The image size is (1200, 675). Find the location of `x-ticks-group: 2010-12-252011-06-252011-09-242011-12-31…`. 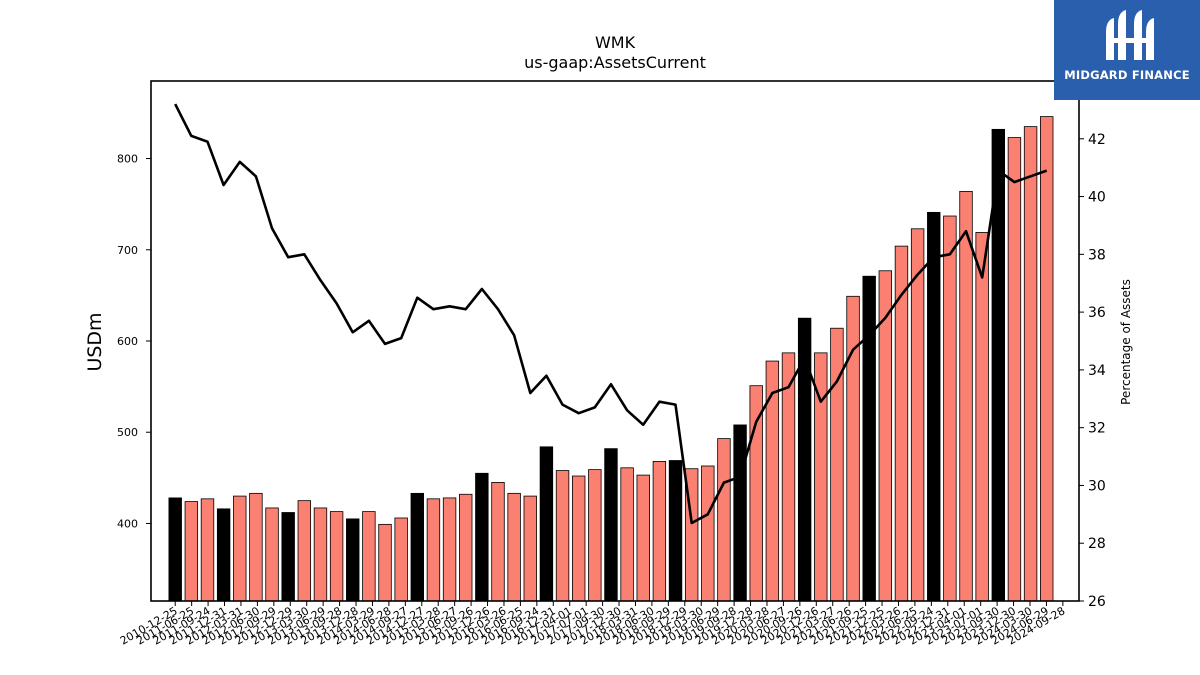

x-ticks-group: 2010-12-252011-06-252011-09-242011-12-31… is located at coordinates (592, 624).